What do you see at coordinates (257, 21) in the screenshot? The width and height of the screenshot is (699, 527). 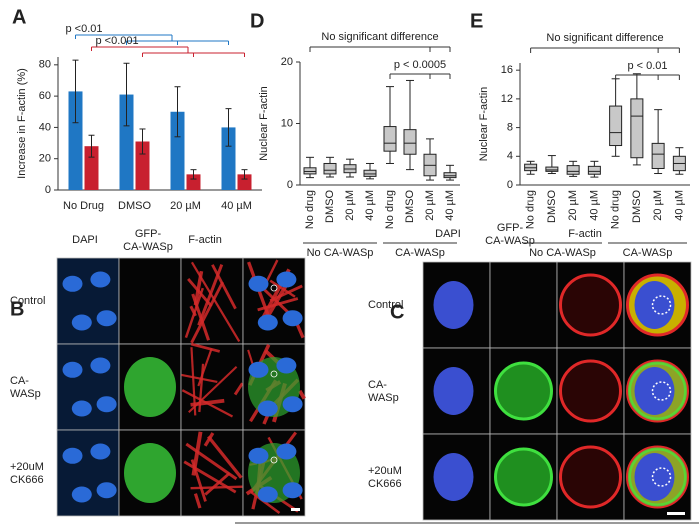 I see `panel-letter: D` at bounding box center [257, 21].